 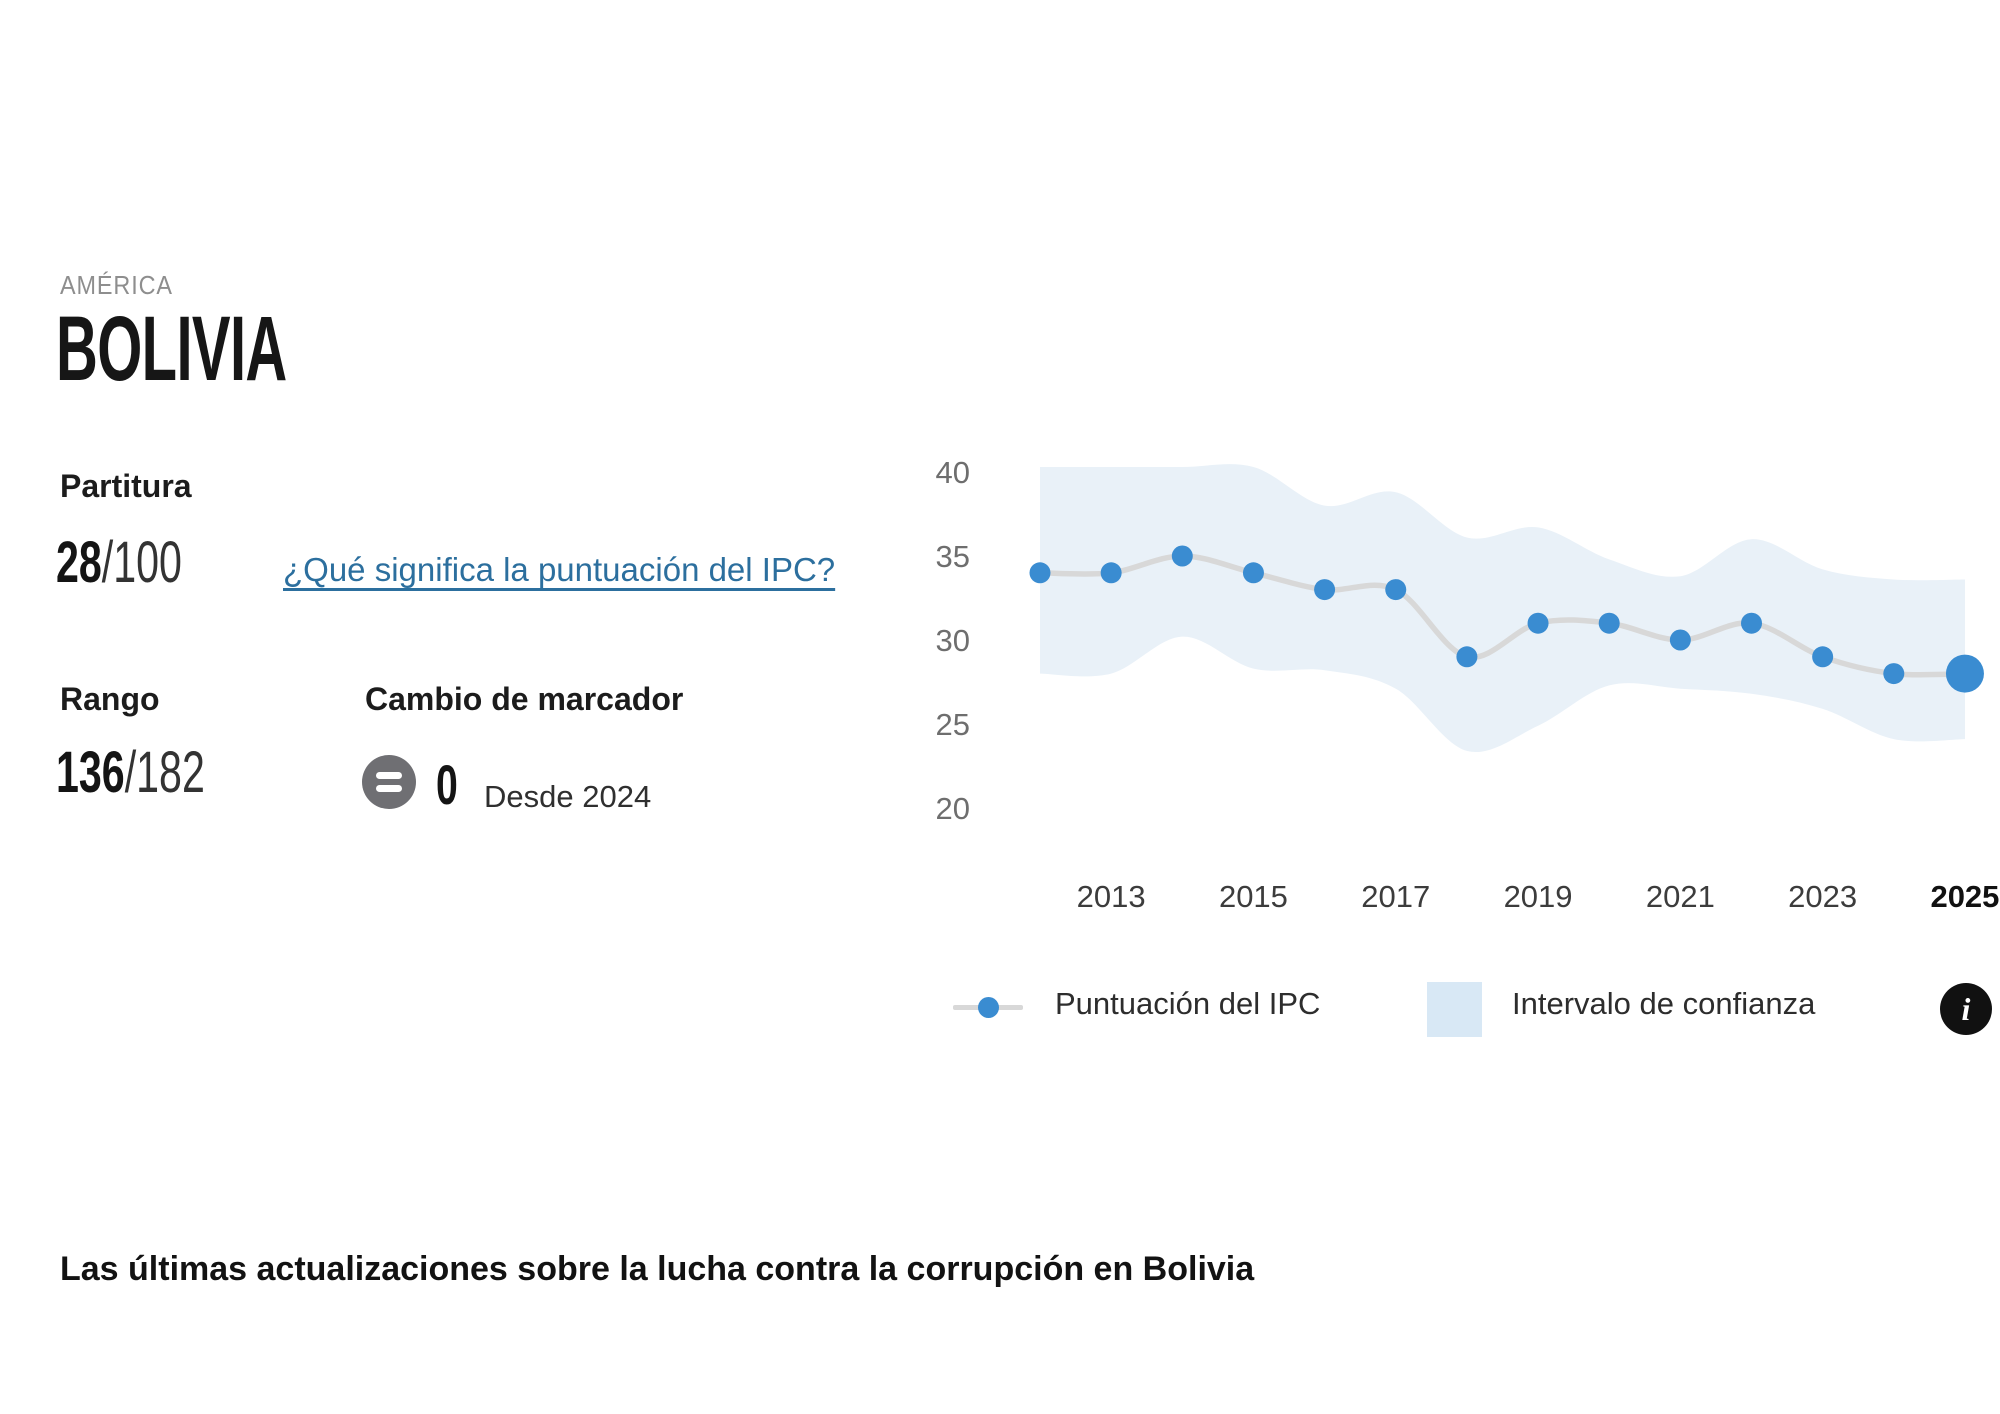 I want to click on score-change-since: Desde 2024, so click(x=568, y=796).